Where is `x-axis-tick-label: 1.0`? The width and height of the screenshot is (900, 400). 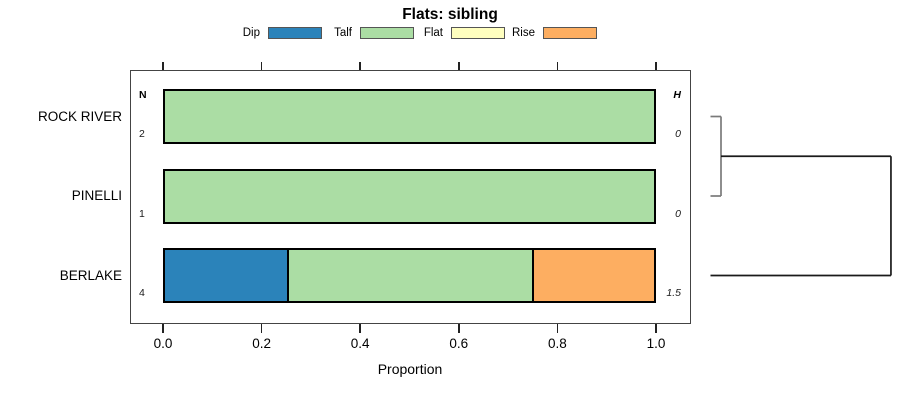 x-axis-tick-label: 1.0 is located at coordinates (656, 343).